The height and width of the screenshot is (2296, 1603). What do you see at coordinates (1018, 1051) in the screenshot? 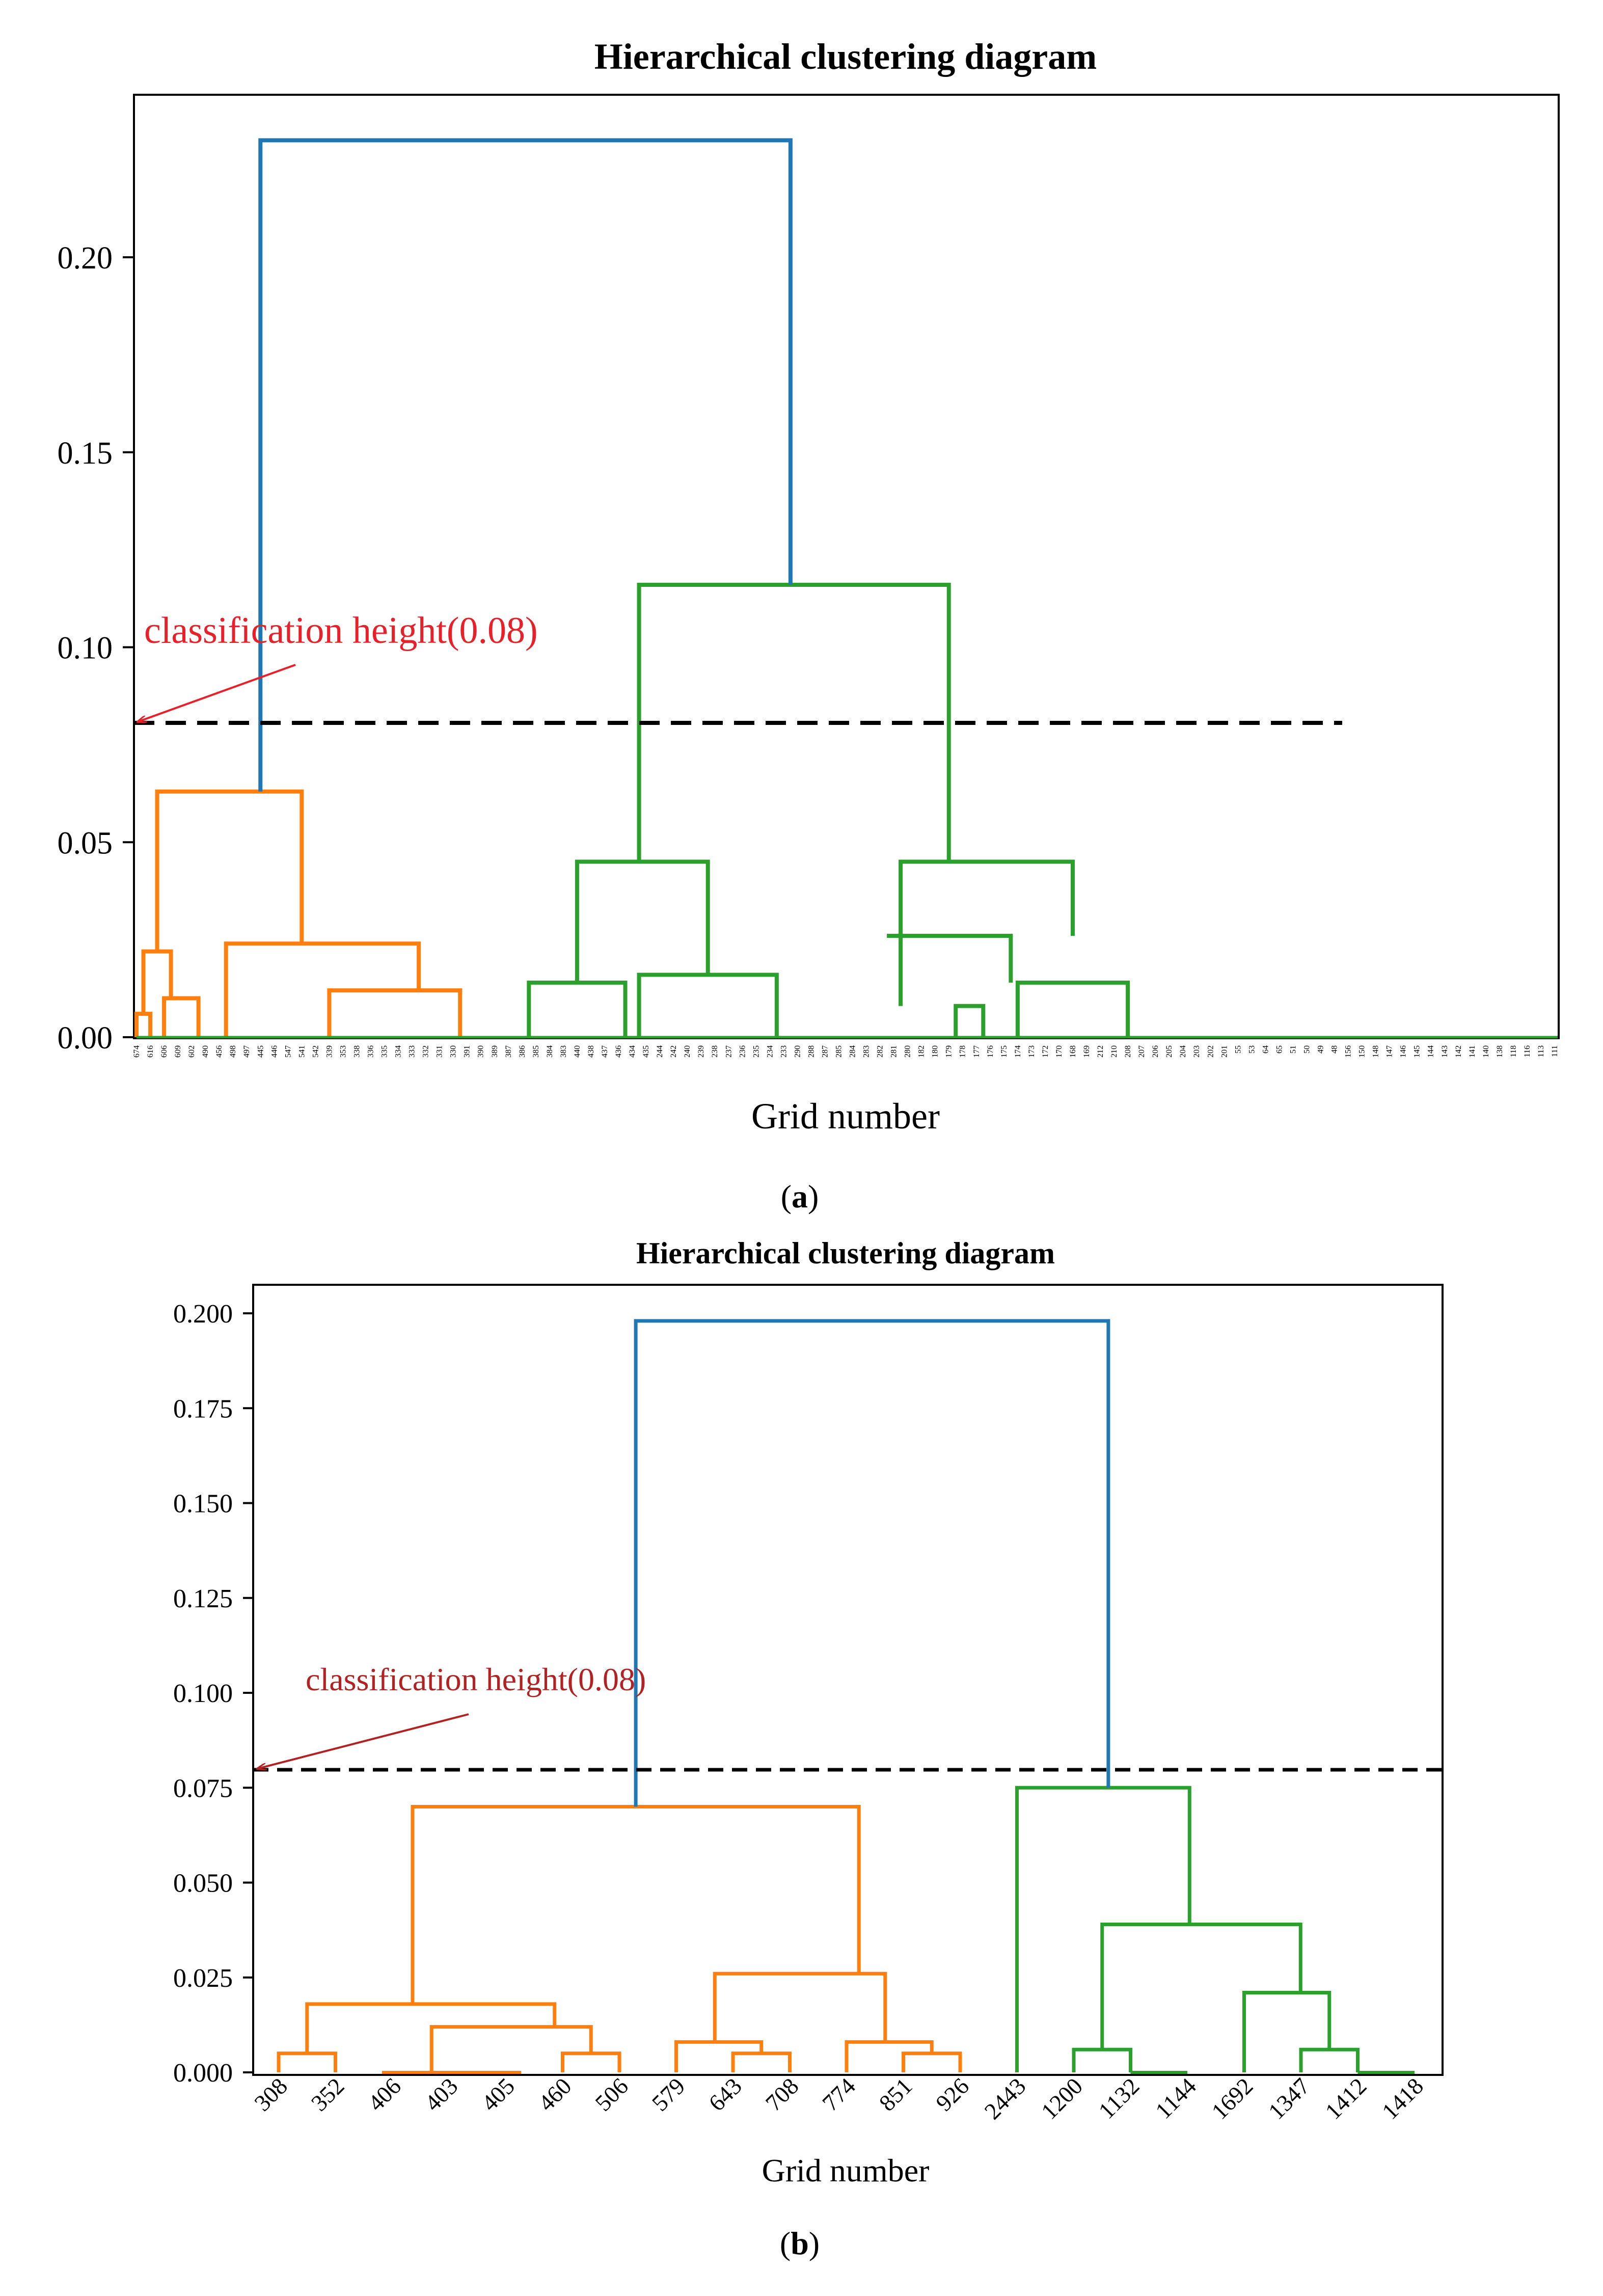
I see `panel-a-leaf-label: 174` at bounding box center [1018, 1051].